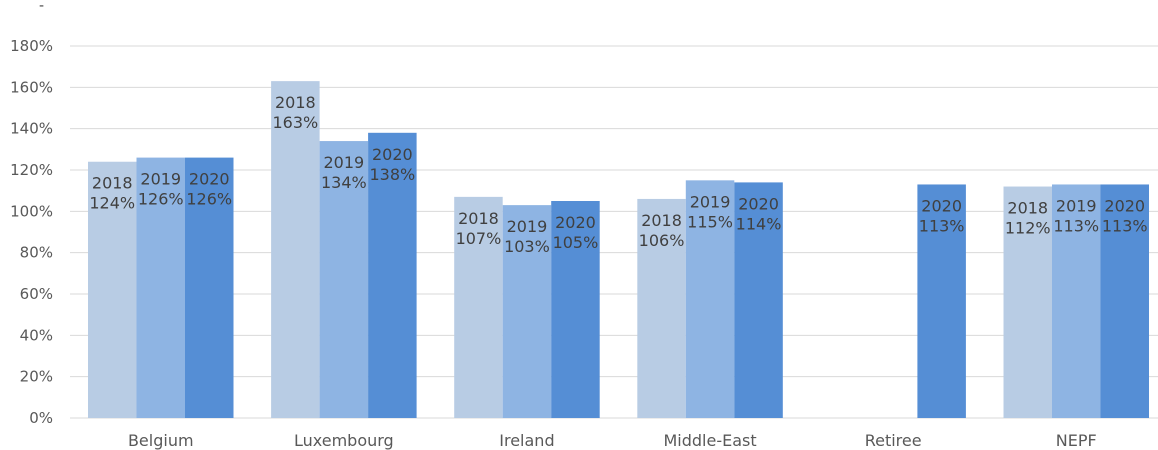 The height and width of the screenshot is (450, 1158). Describe the element at coordinates (526, 440) in the screenshot. I see `x-category-label: Ireland` at that location.